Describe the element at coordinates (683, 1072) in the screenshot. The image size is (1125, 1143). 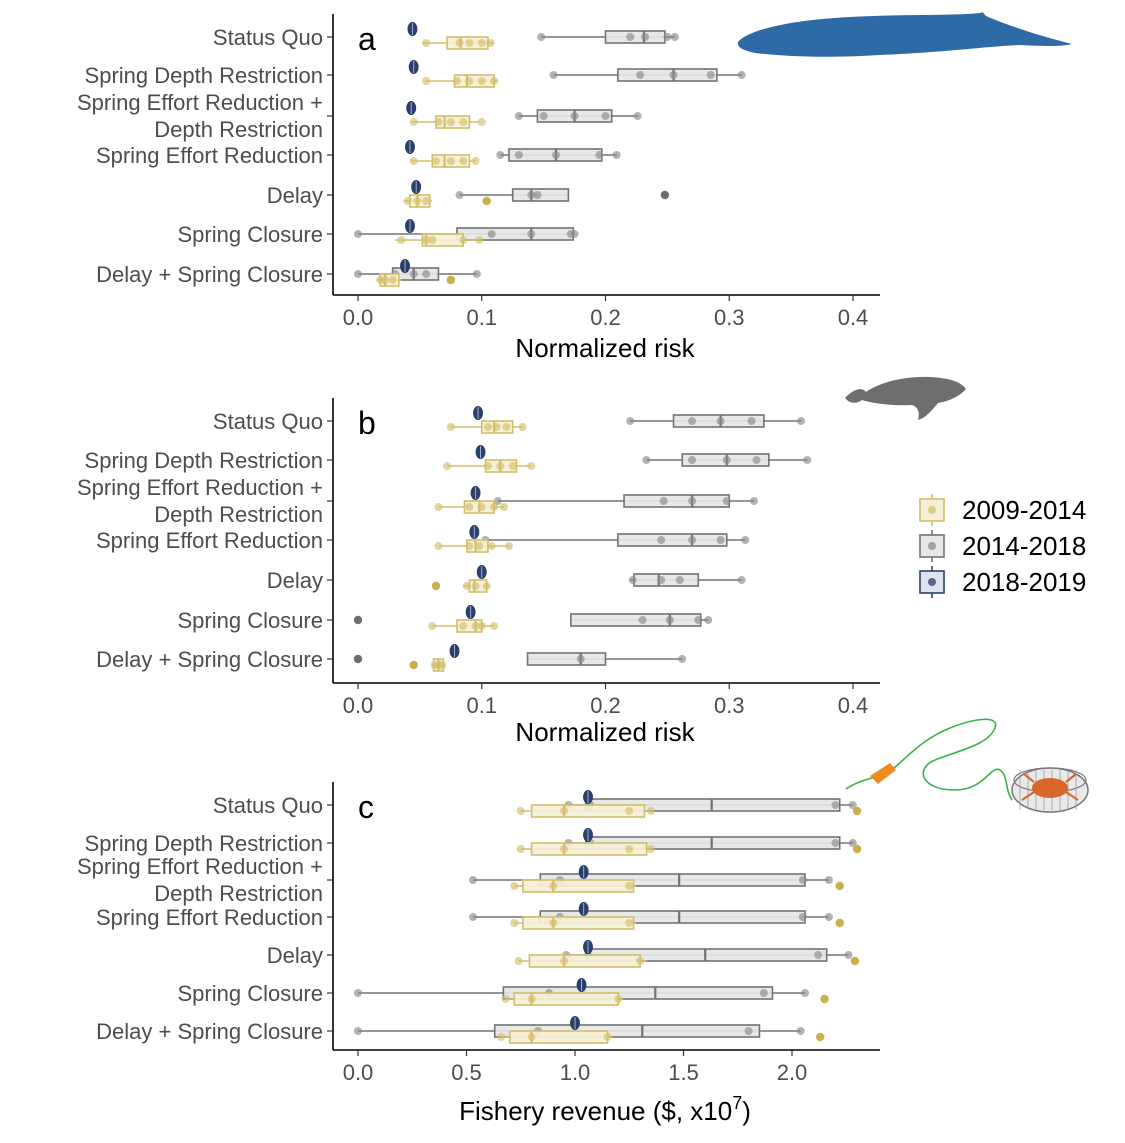
I see `x-tick-label: 1.5` at that location.